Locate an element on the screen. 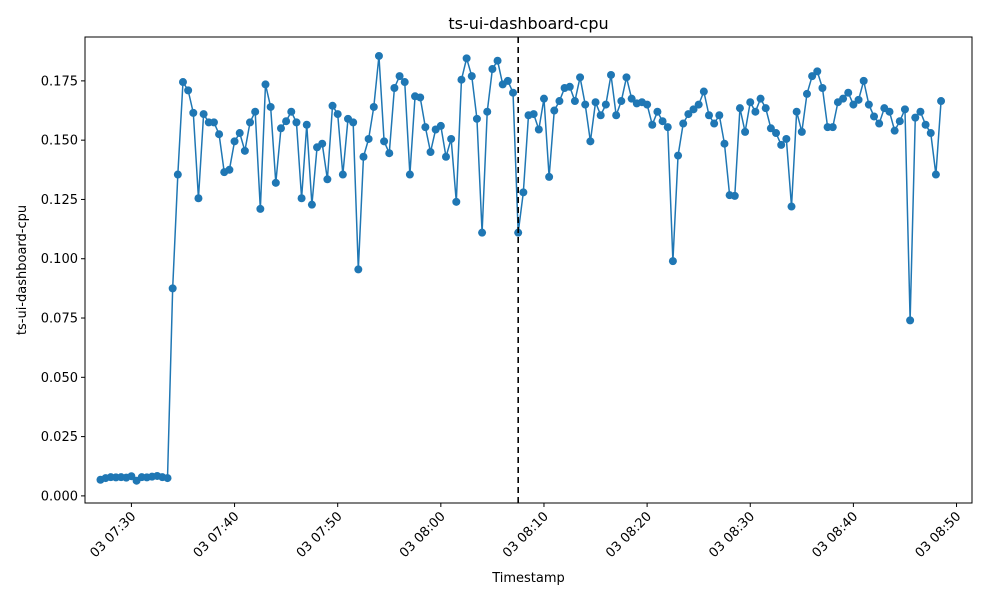 Image resolution: width=1000 pixels, height=600 pixels. y-axis-title: ts-ui-dashboard-cpu is located at coordinates (22, 270).